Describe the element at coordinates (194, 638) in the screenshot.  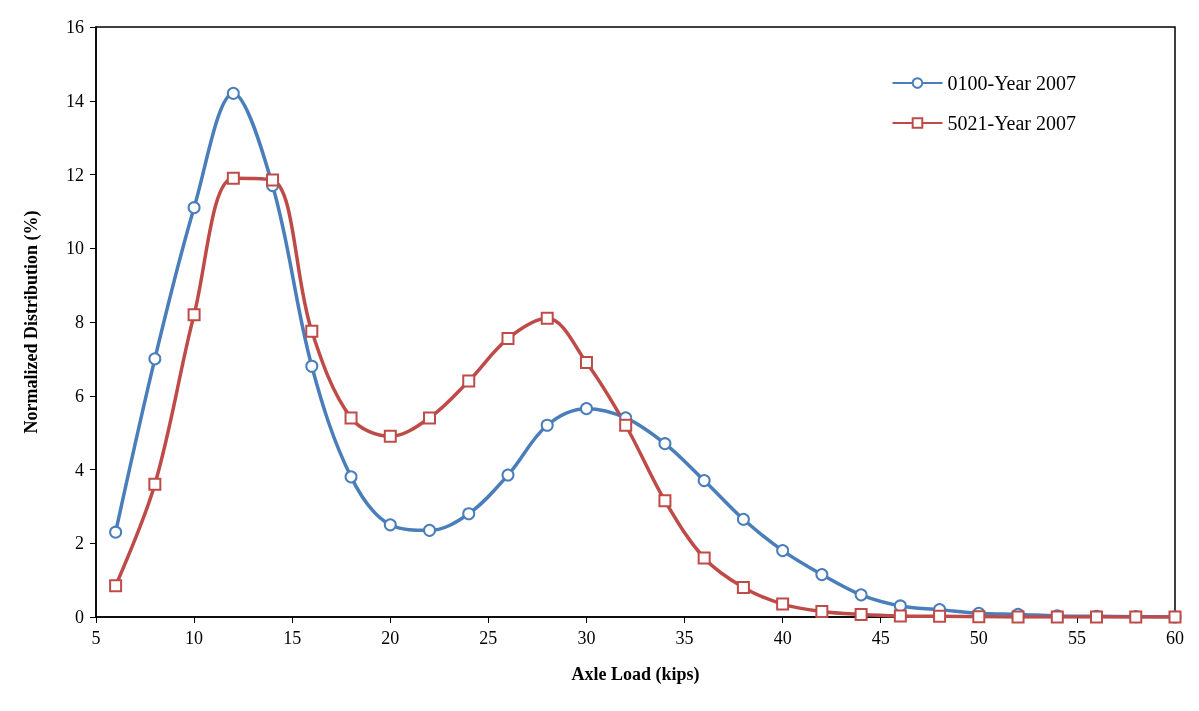
I see `x-tick-label: 10` at that location.